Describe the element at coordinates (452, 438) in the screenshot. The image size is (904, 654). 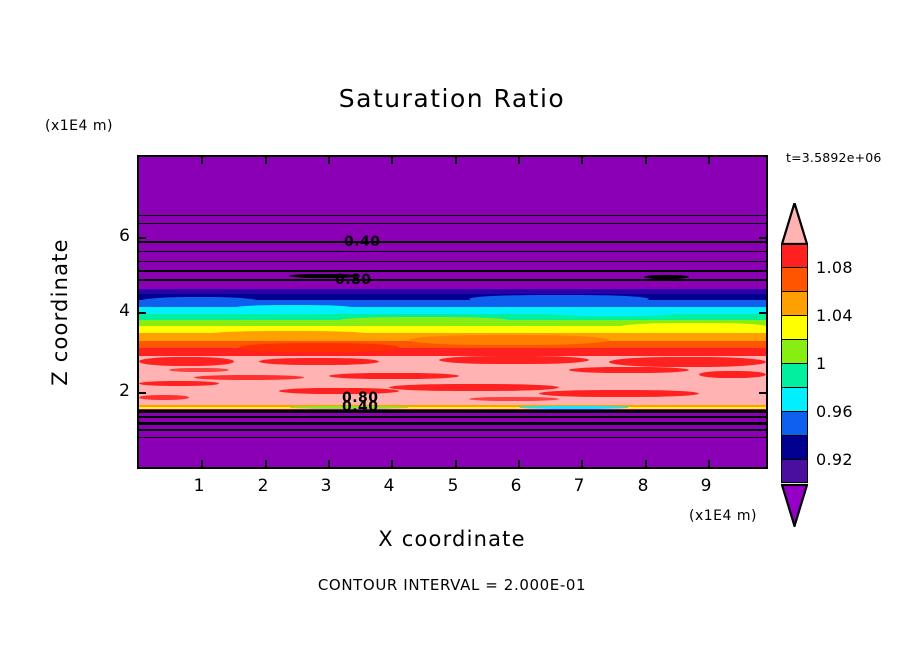
I see `layer-lower-subsaturated` at that location.